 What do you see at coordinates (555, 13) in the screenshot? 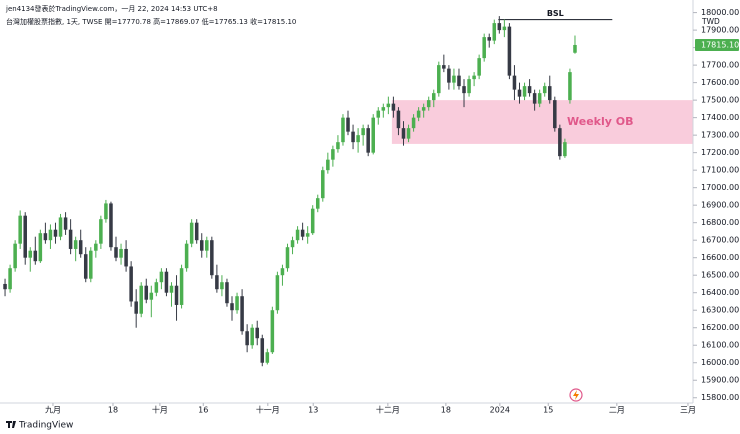
I see `bsl-label: BSL` at bounding box center [555, 13].